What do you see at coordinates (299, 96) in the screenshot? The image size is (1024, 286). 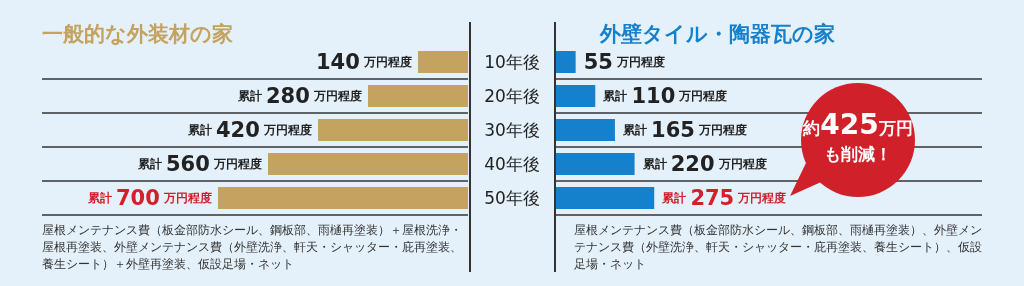 I see `data-label: 累計 280 万円程度` at bounding box center [299, 96].